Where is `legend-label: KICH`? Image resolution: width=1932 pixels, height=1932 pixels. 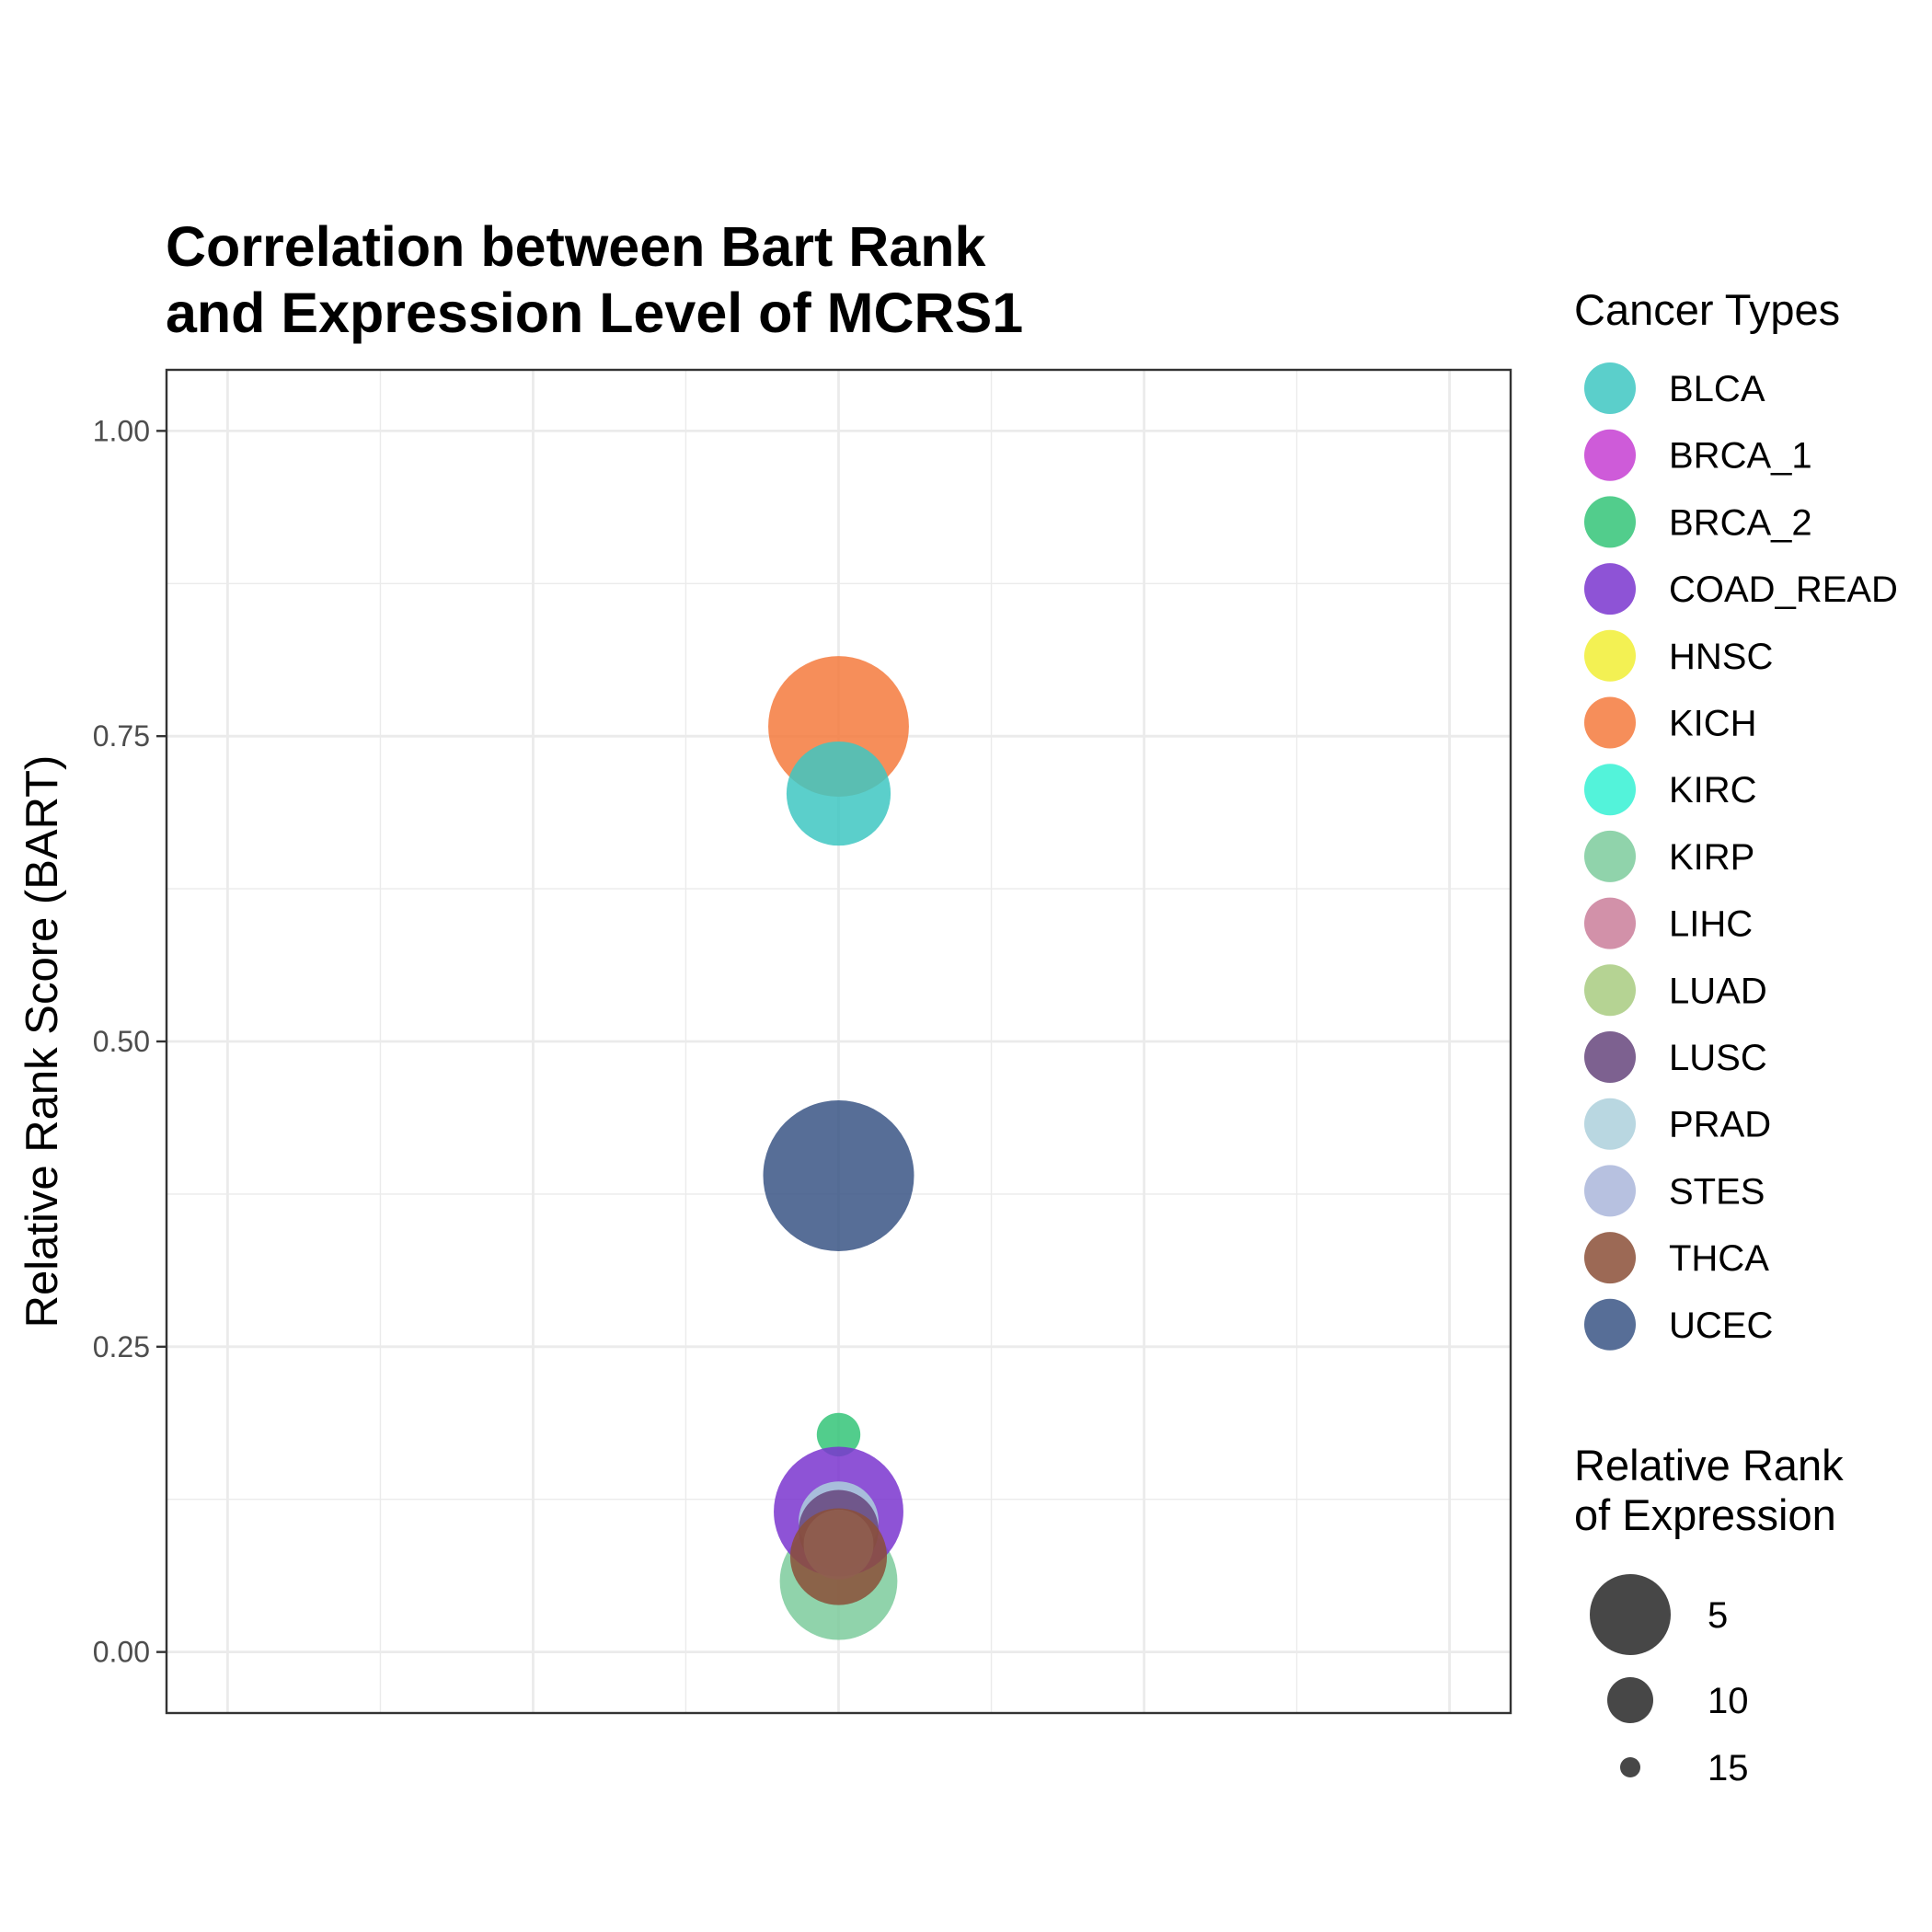 legend-label: KICH is located at coordinates (1713, 724).